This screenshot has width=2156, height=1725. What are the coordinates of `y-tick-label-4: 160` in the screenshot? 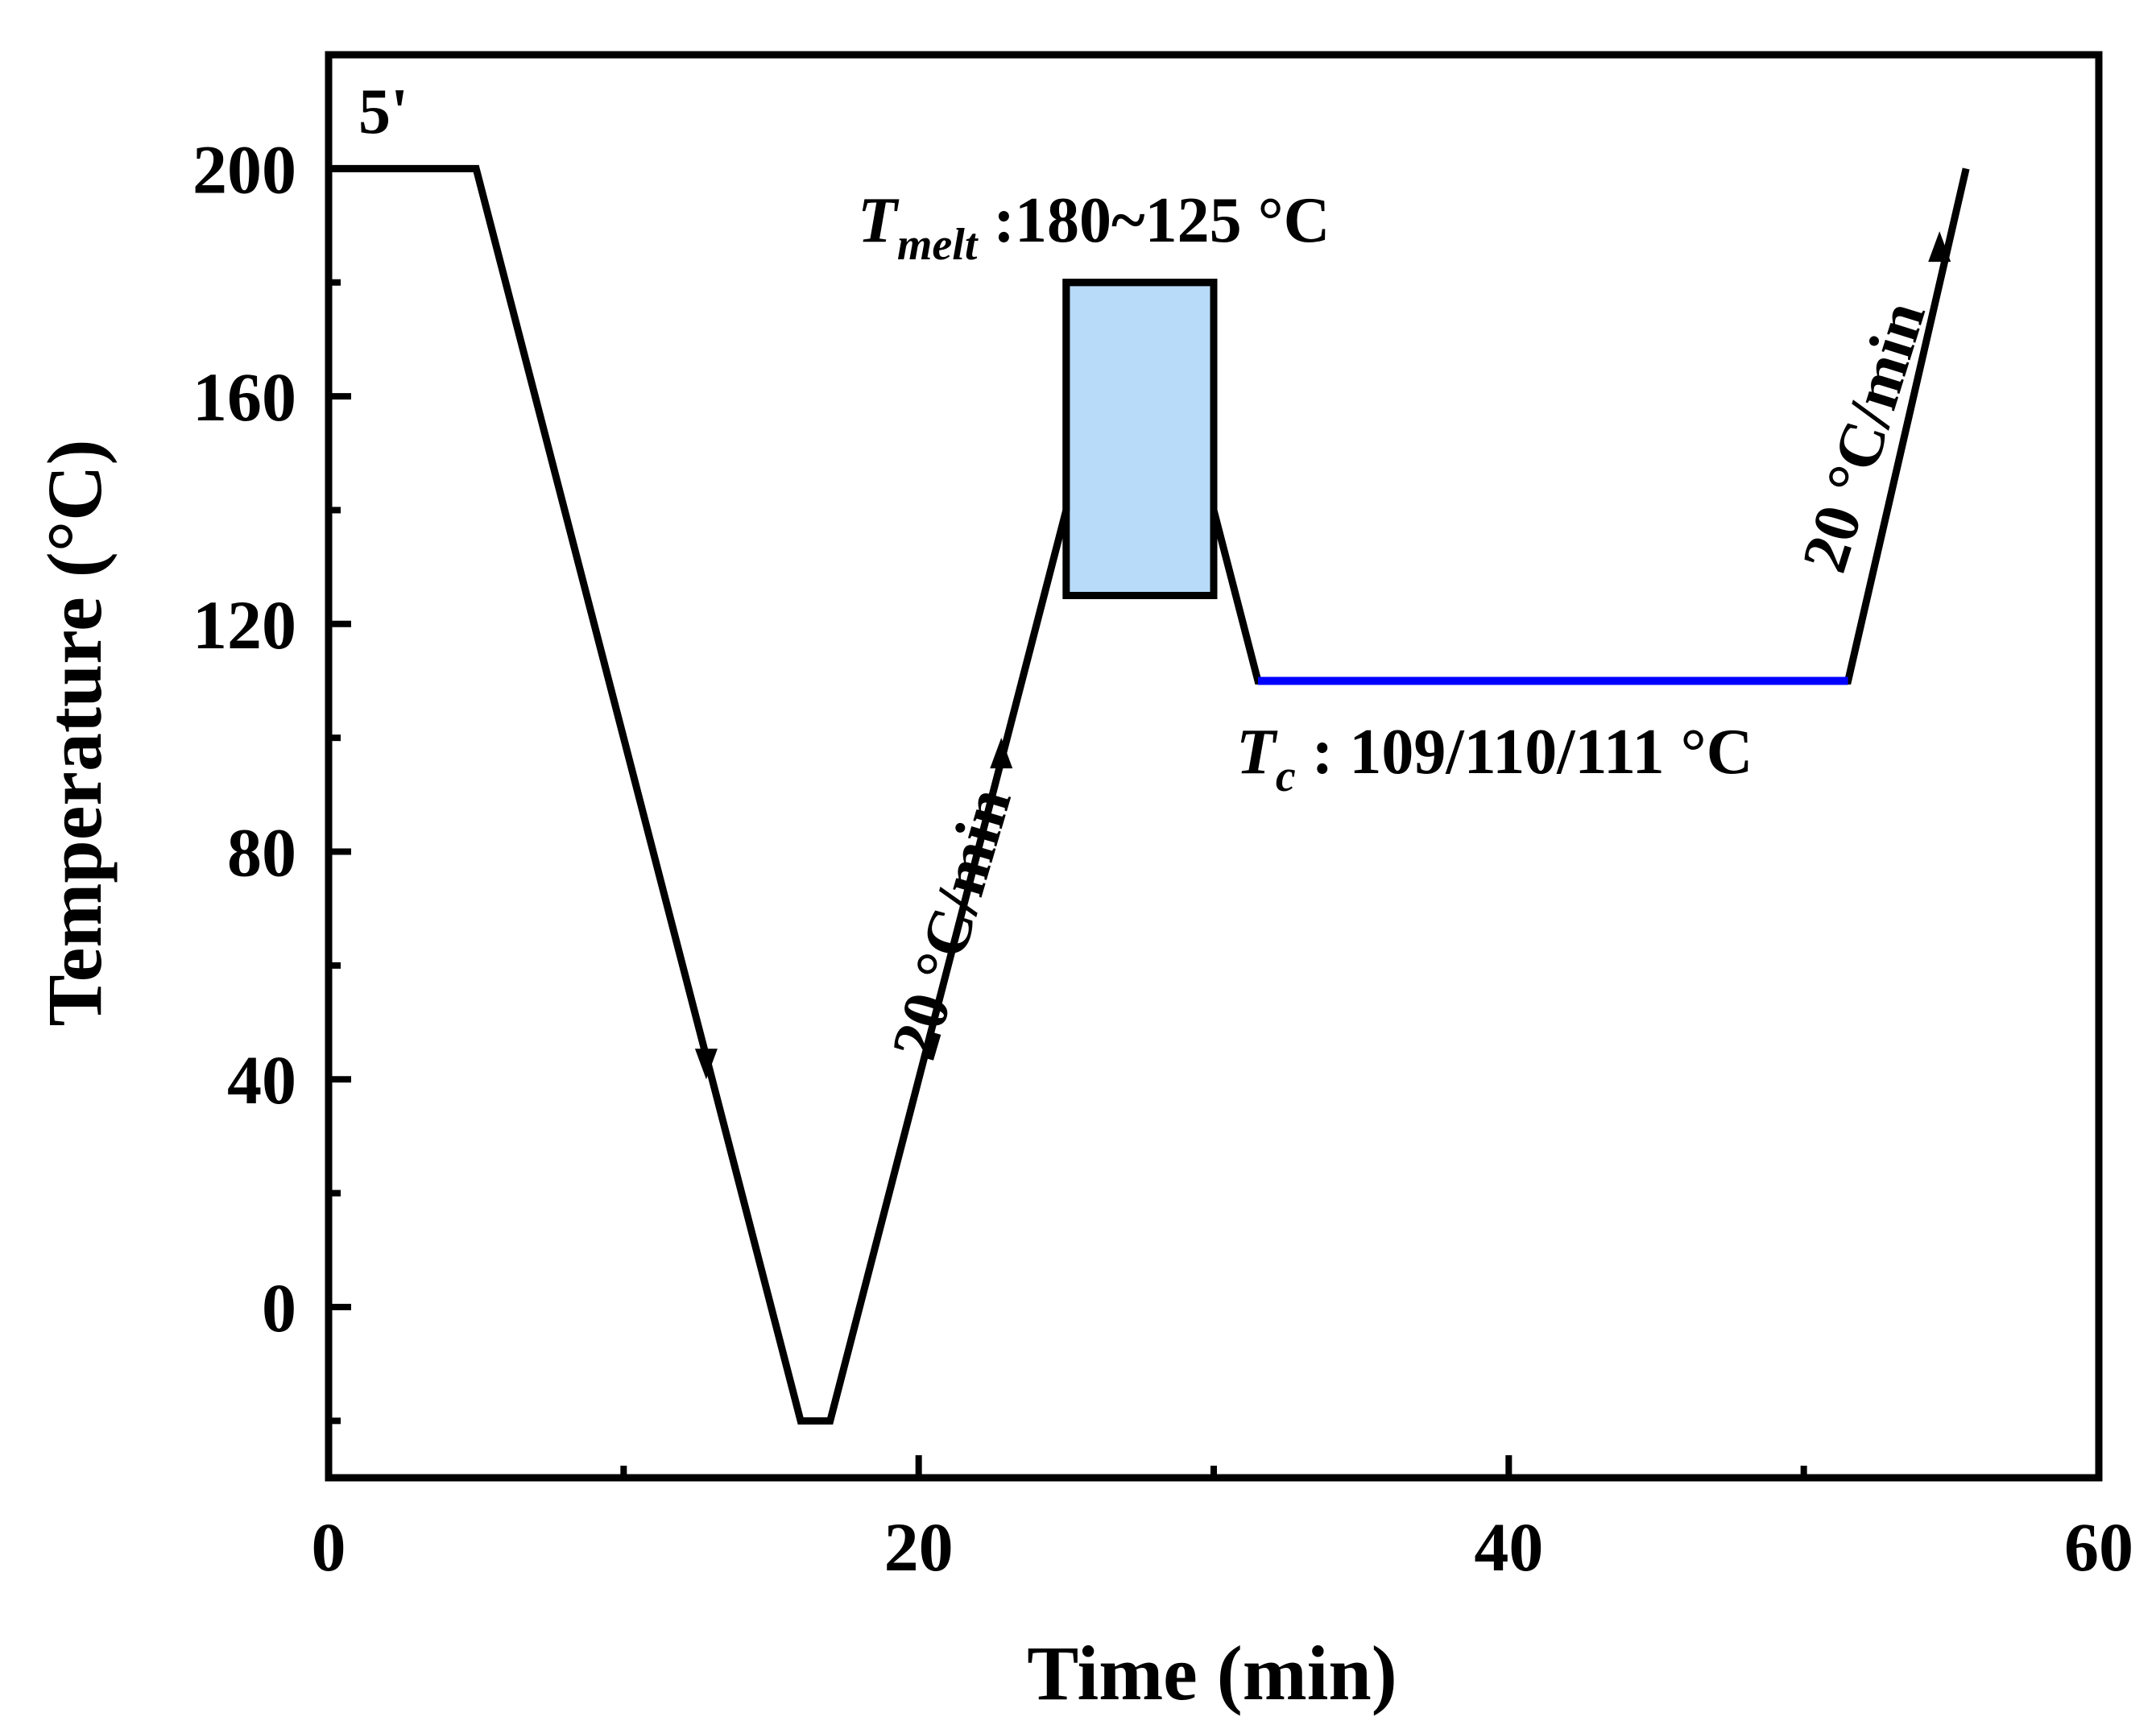 It's located at (244, 397).